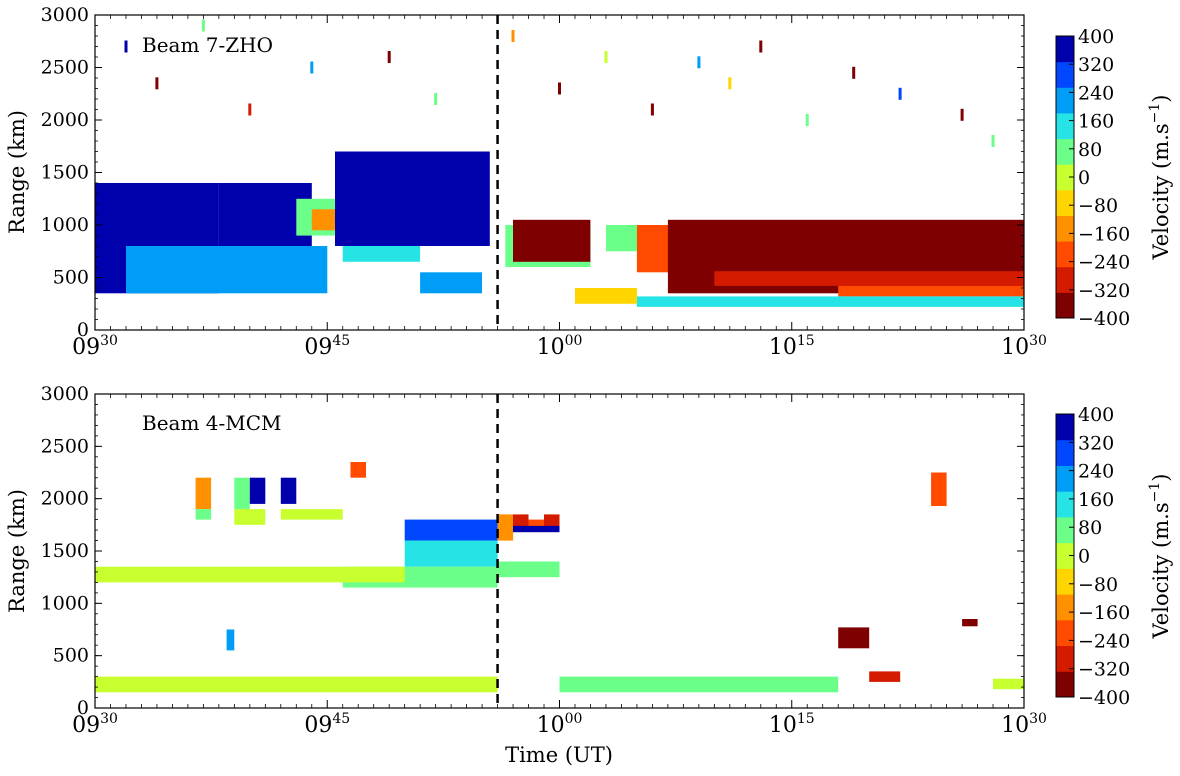 This screenshot has height=776, width=1180. Describe the element at coordinates (559, 755) in the screenshot. I see `x-axis-title: Time (UT)` at that location.